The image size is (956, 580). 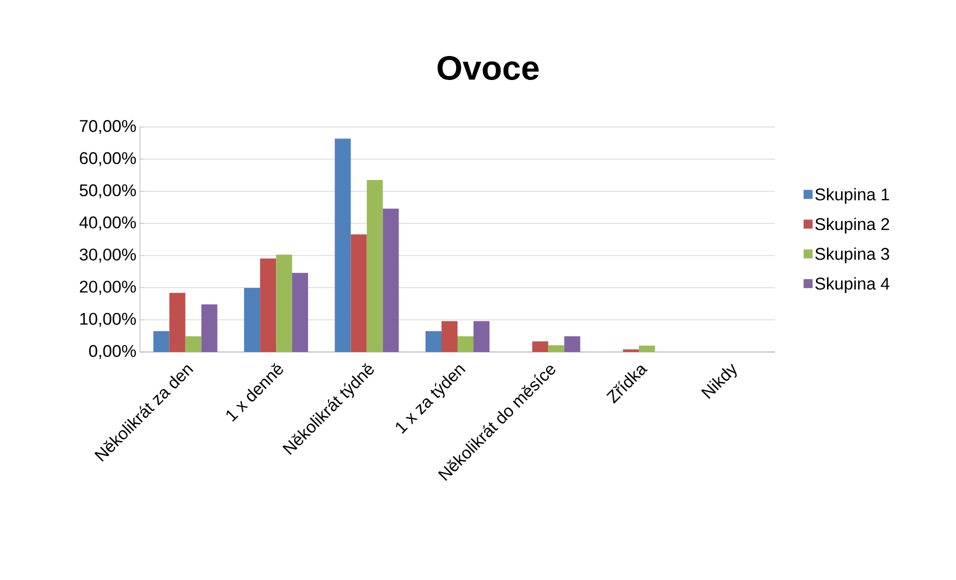 I want to click on y-tick-label: 10,00%, so click(x=108, y=319).